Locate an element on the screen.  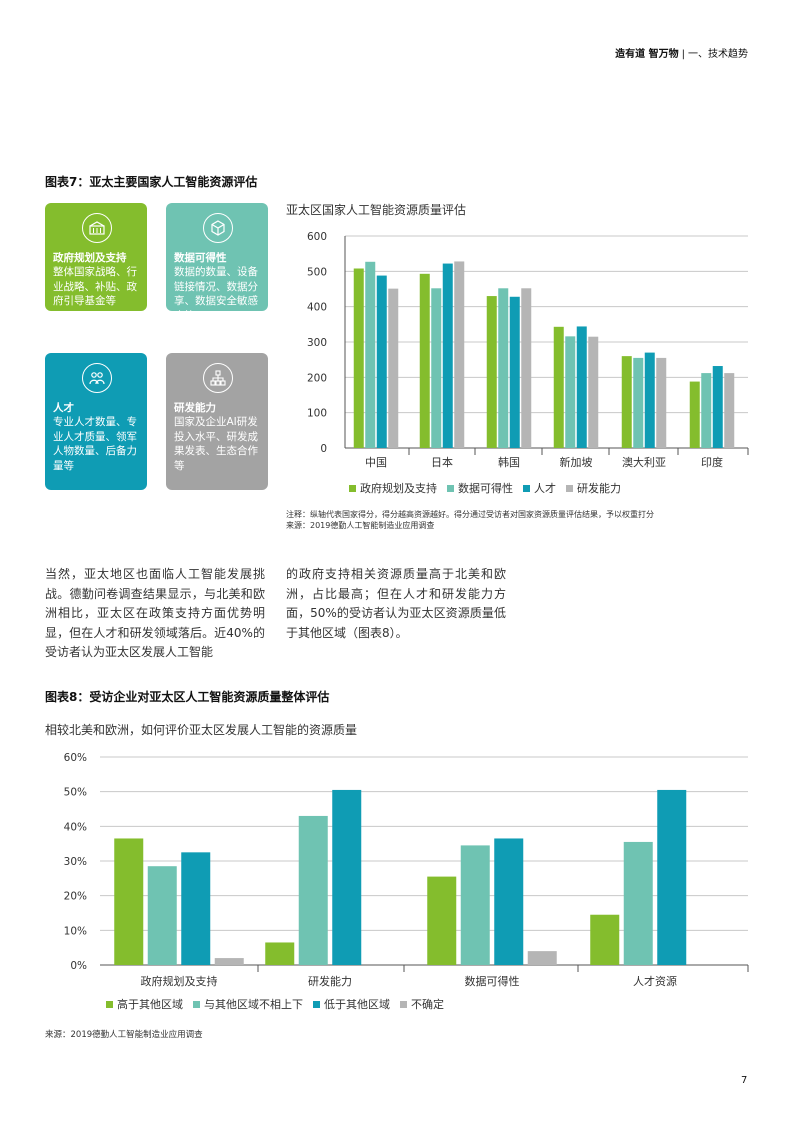
bar-人才-中国 is located at coordinates (381, 361).